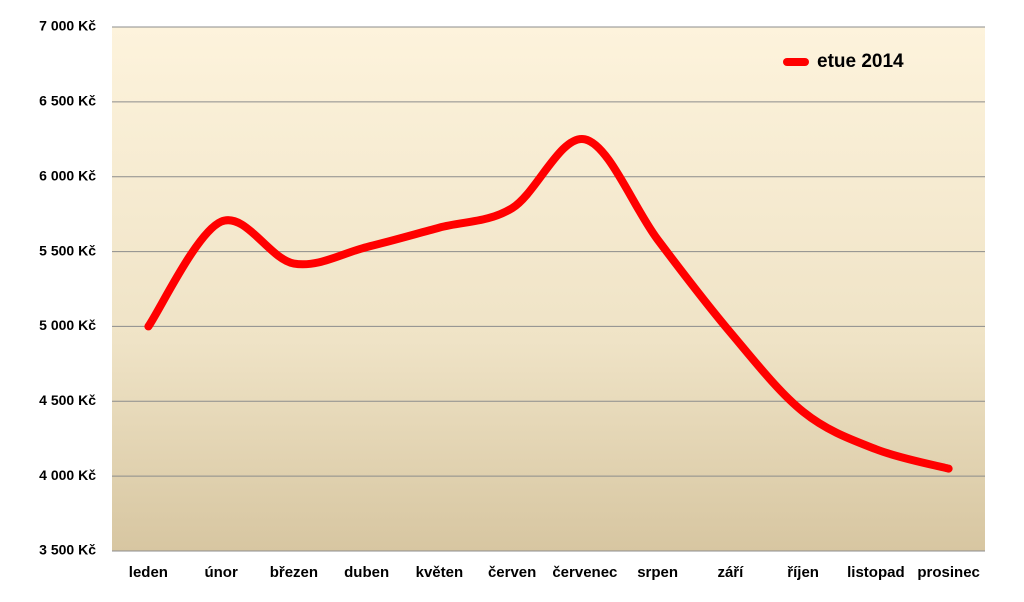 The width and height of the screenshot is (1024, 602). I want to click on y-tick-label: 6 000 Kč, so click(67, 175).